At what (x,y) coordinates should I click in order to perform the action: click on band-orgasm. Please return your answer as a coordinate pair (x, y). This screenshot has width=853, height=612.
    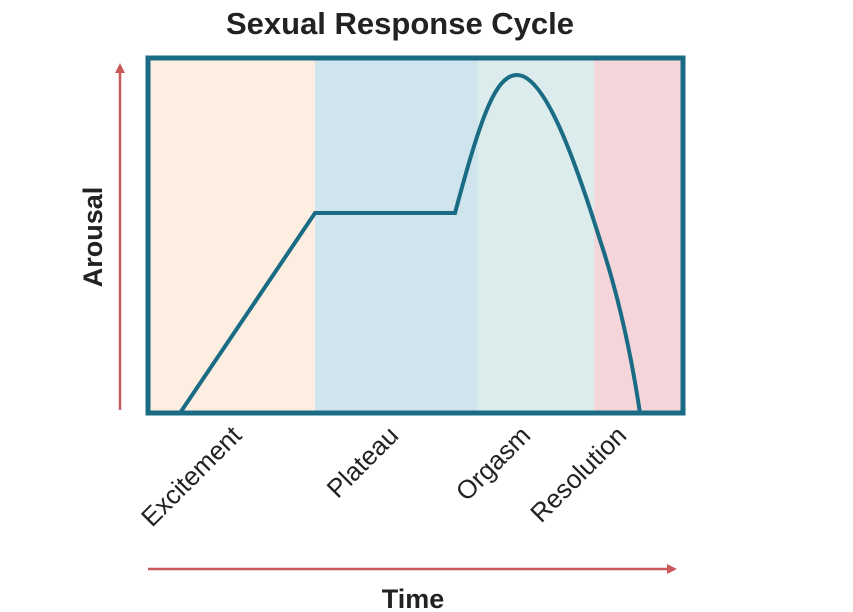
    Looking at the image, I should click on (536, 235).